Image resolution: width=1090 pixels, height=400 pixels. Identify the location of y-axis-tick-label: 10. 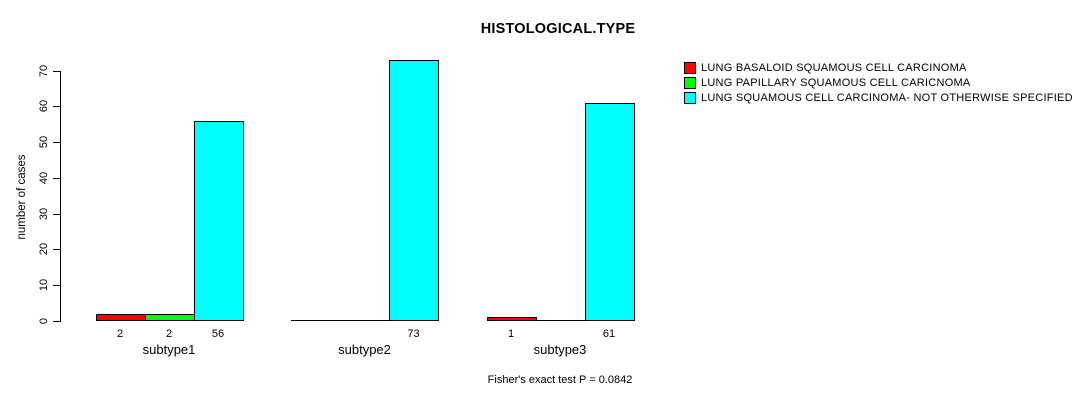
(44, 285).